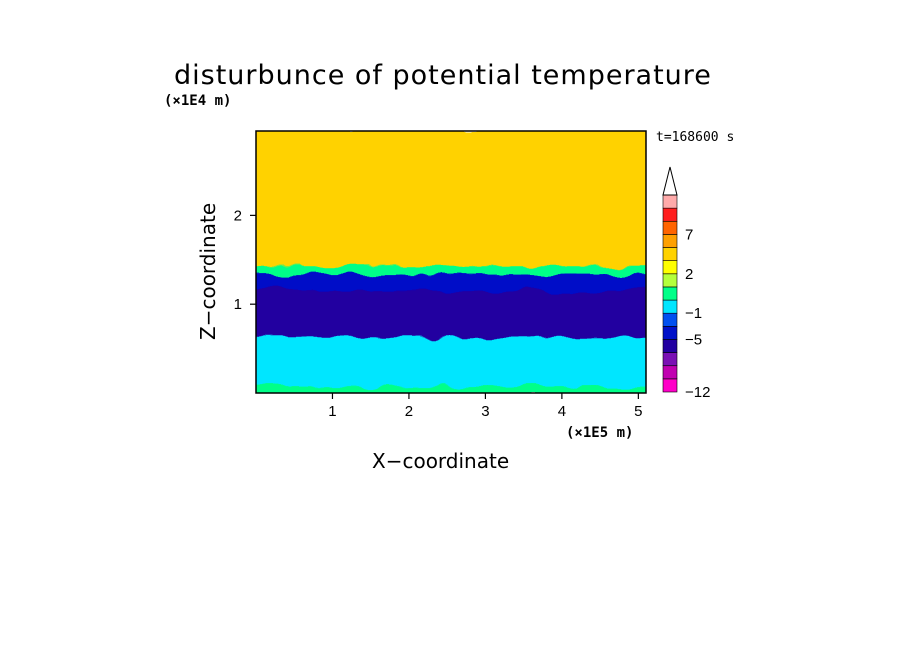 The image size is (904, 654). Describe the element at coordinates (686, 283) in the screenshot. I see `colorbar: −12−5−127` at that location.